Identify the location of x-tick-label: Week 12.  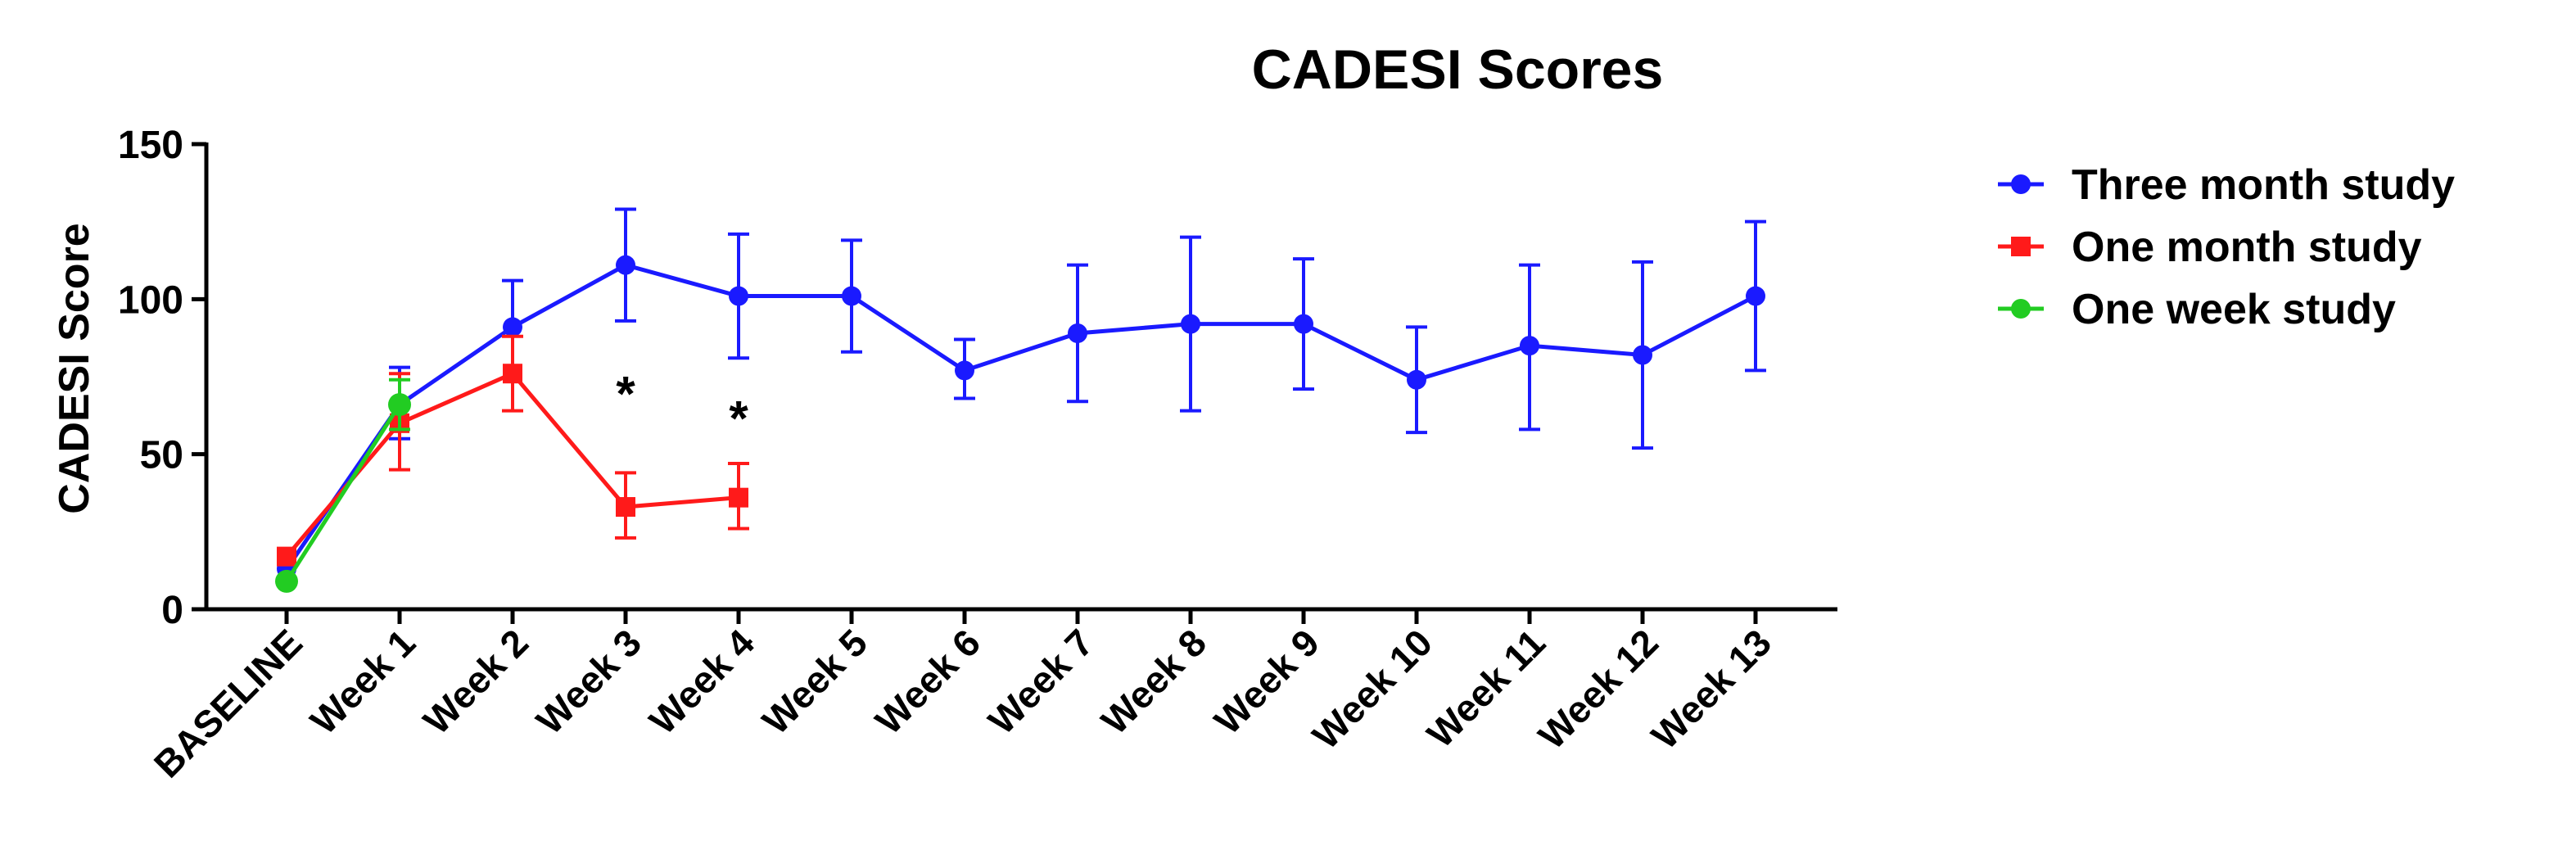
(1598, 689).